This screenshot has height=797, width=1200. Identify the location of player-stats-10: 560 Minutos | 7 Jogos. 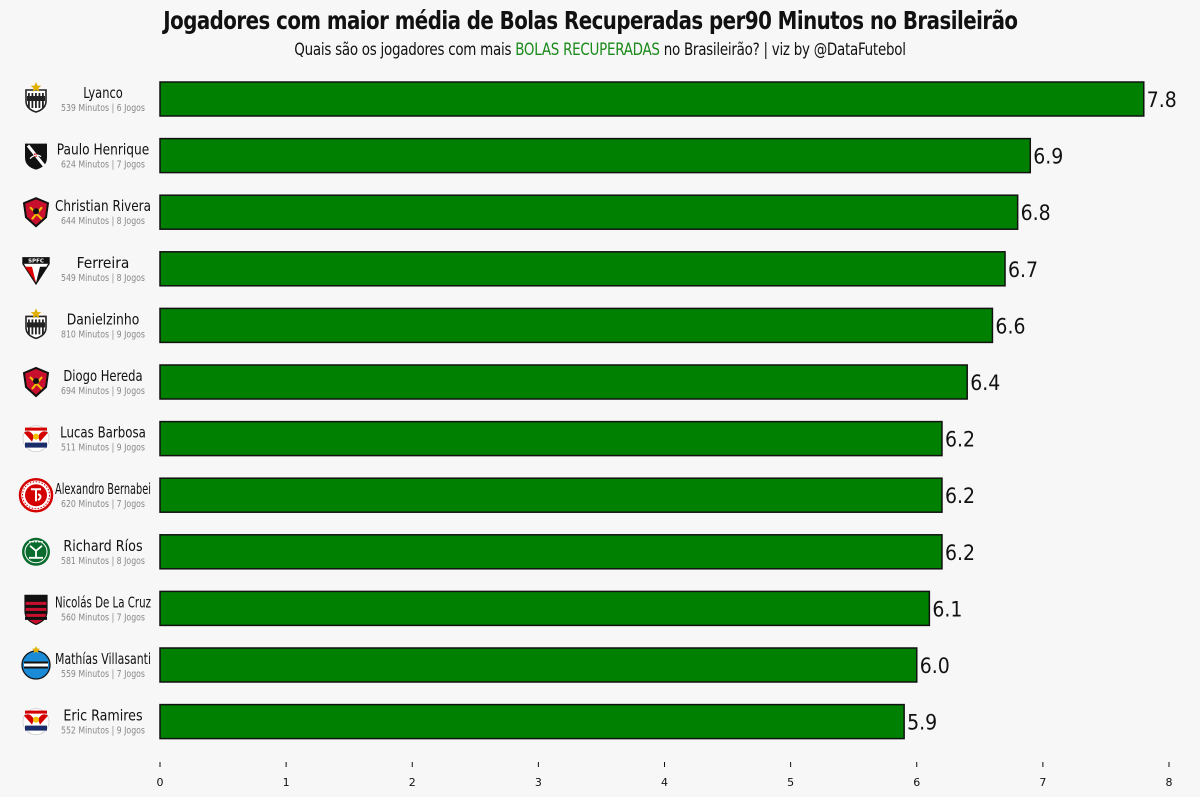
(103, 617).